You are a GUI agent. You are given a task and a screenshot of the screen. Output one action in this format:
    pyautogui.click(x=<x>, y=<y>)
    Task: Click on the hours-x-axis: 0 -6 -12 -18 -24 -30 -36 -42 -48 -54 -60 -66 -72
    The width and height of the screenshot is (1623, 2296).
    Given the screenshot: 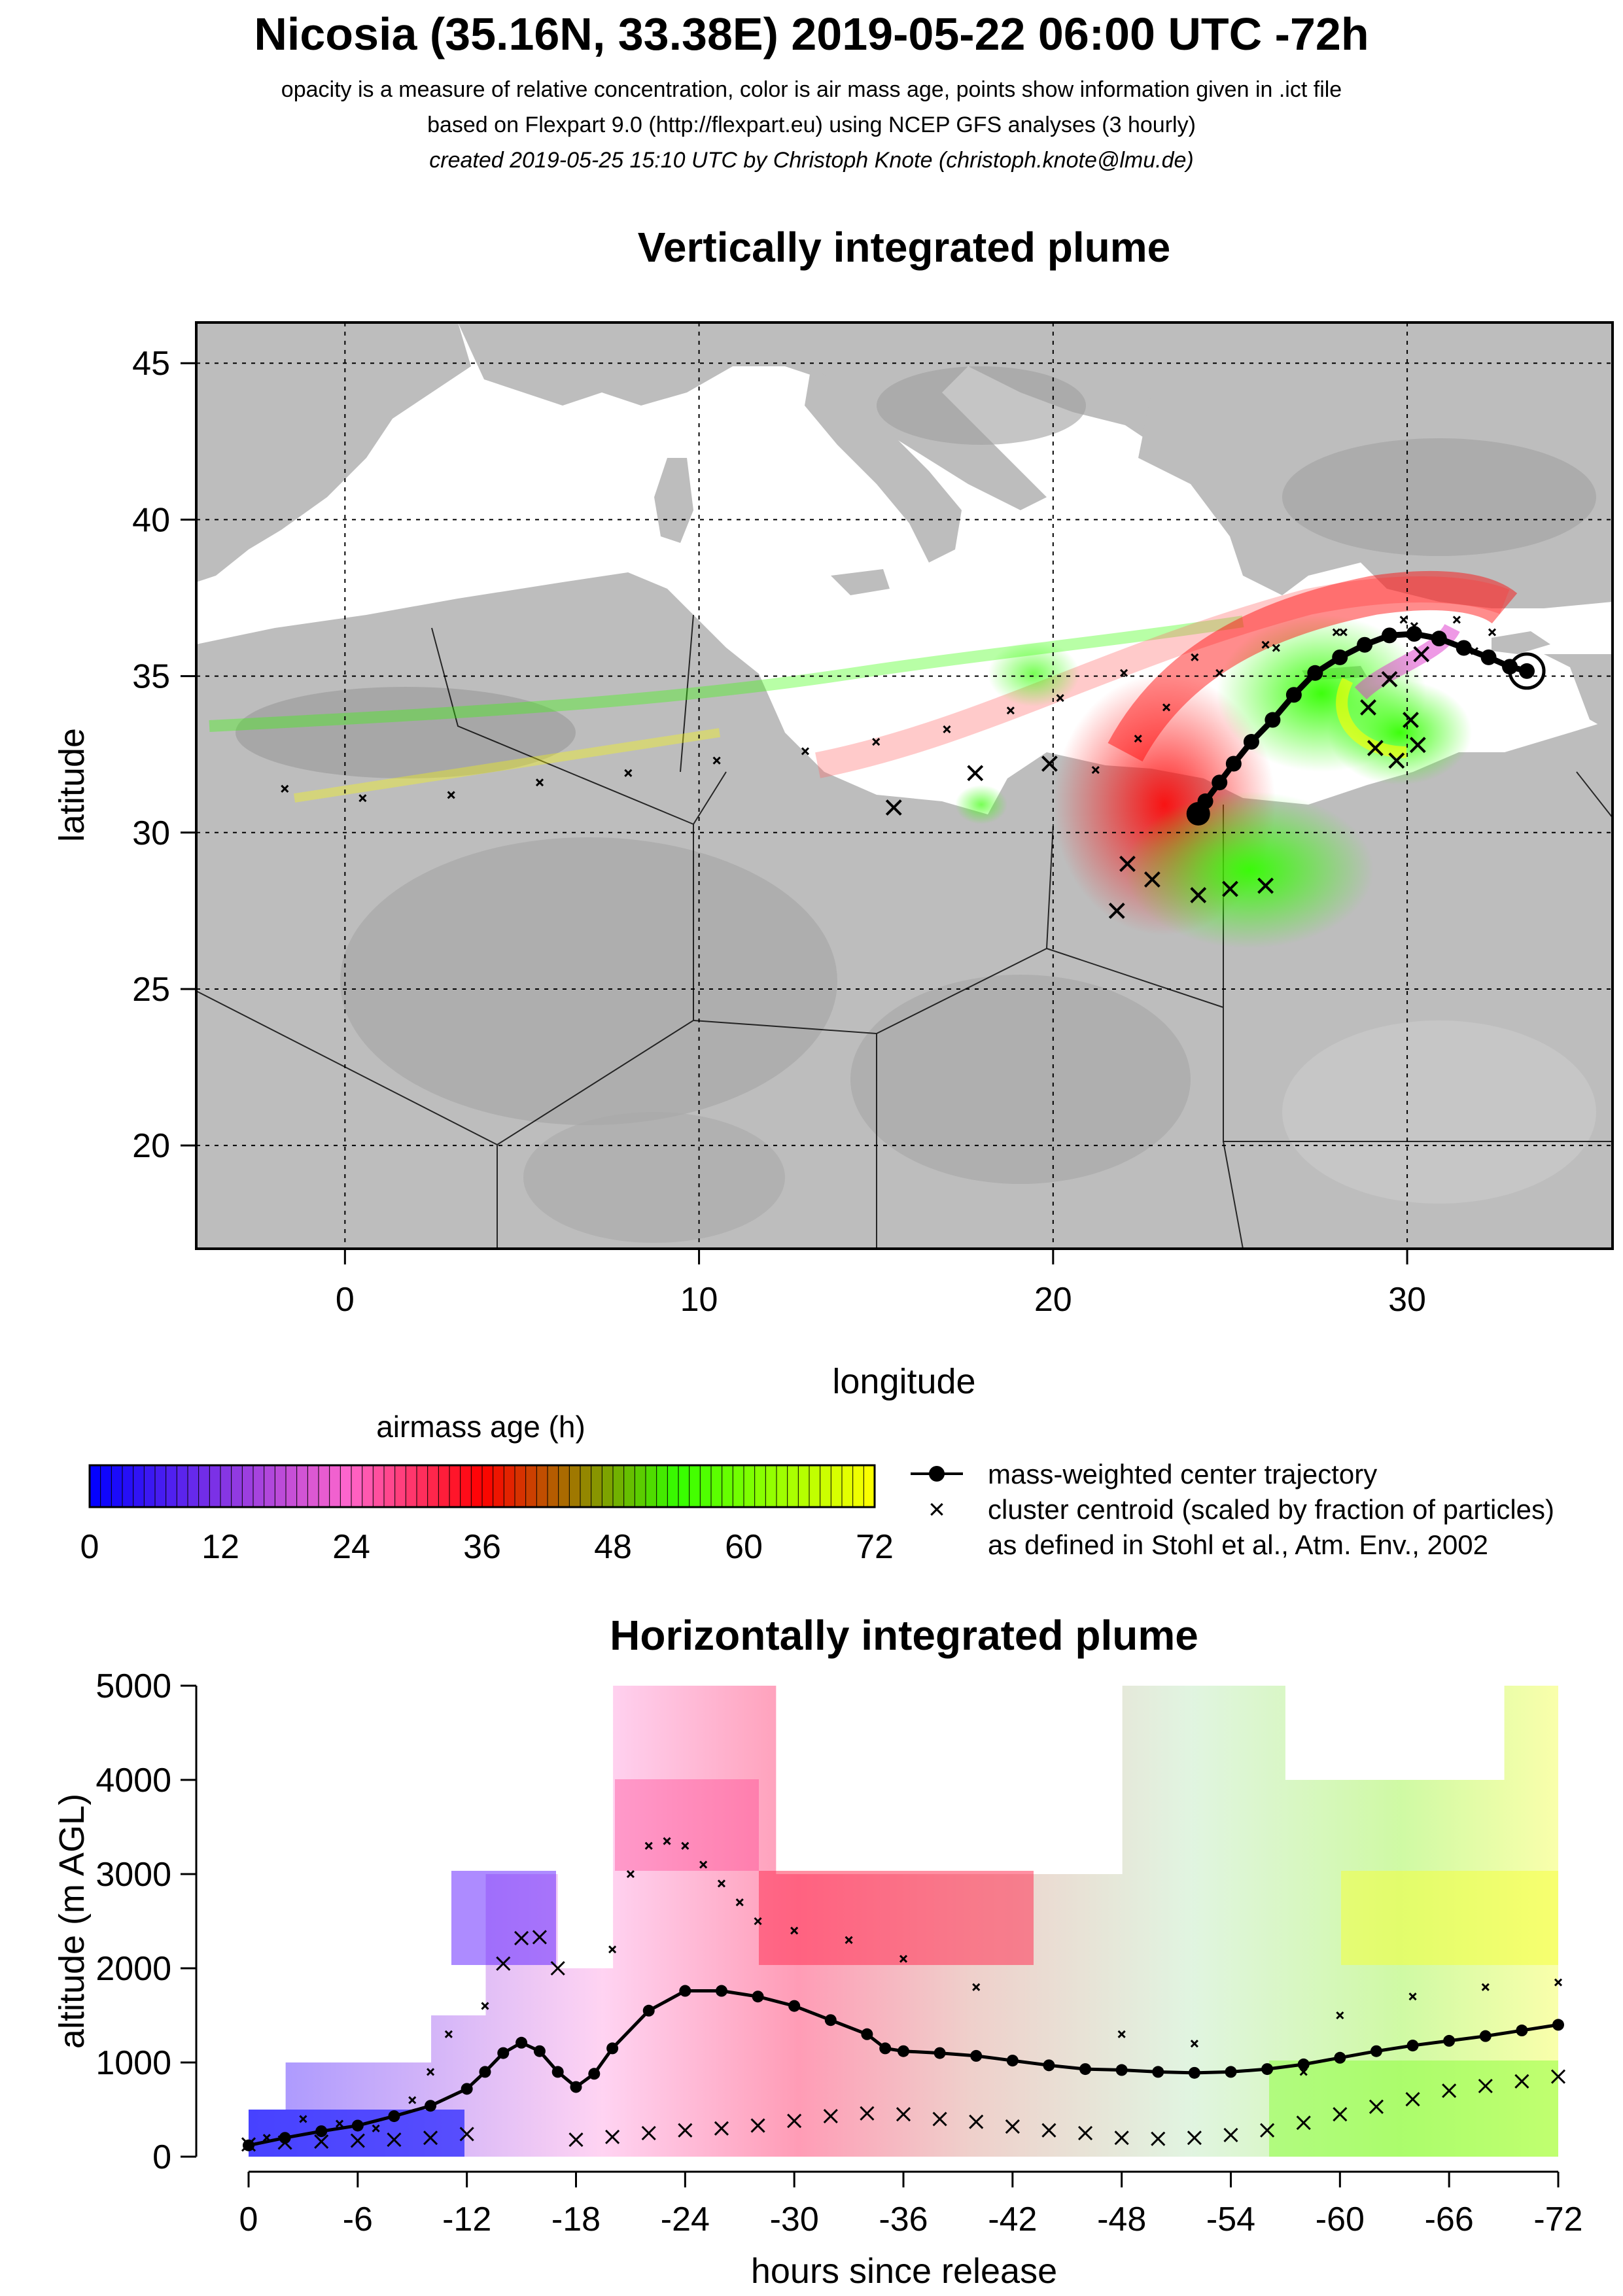 What is the action you would take?
    pyautogui.click(x=911, y=2205)
    